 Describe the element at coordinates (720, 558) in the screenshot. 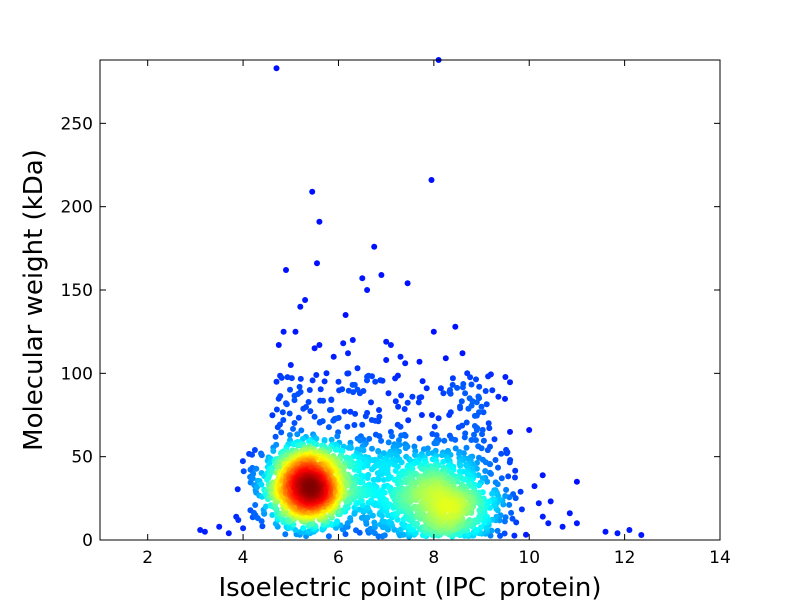

I see `x-tick-label: 14` at that location.